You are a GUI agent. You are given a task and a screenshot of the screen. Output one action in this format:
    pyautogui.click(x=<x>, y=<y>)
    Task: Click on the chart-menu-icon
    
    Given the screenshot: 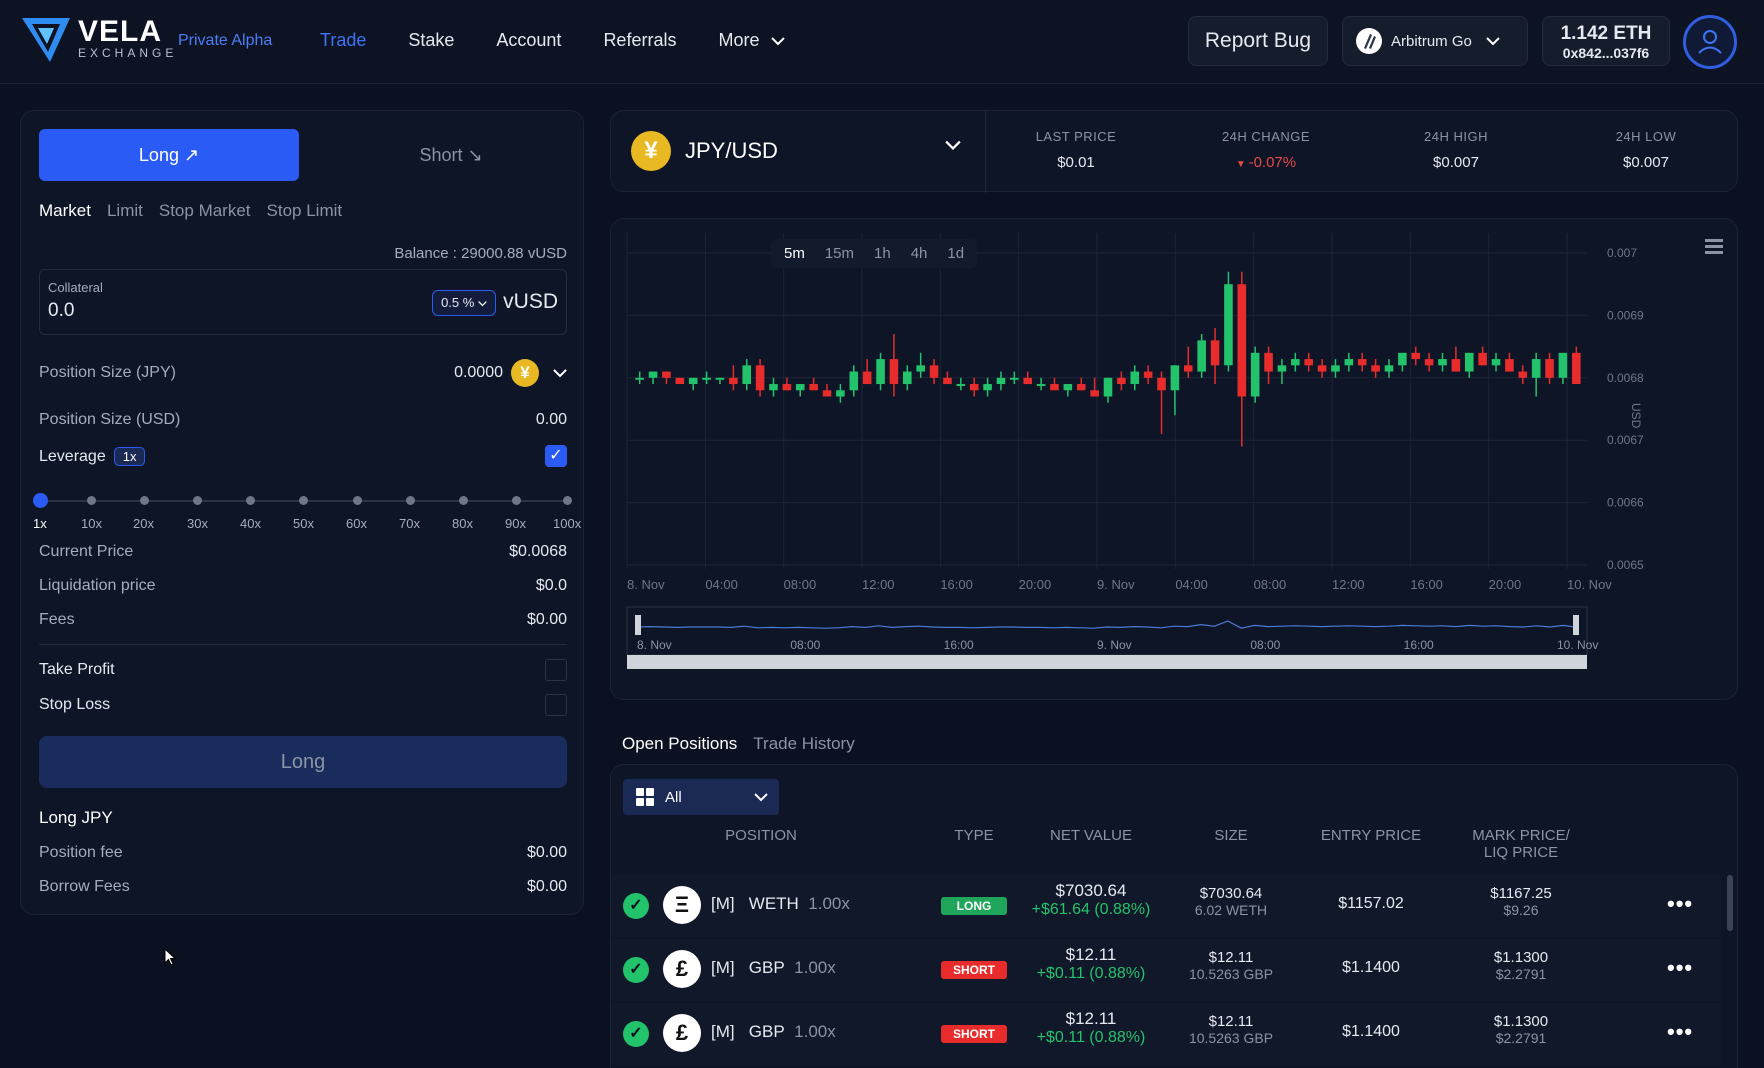 What is the action you would take?
    pyautogui.click(x=1714, y=248)
    